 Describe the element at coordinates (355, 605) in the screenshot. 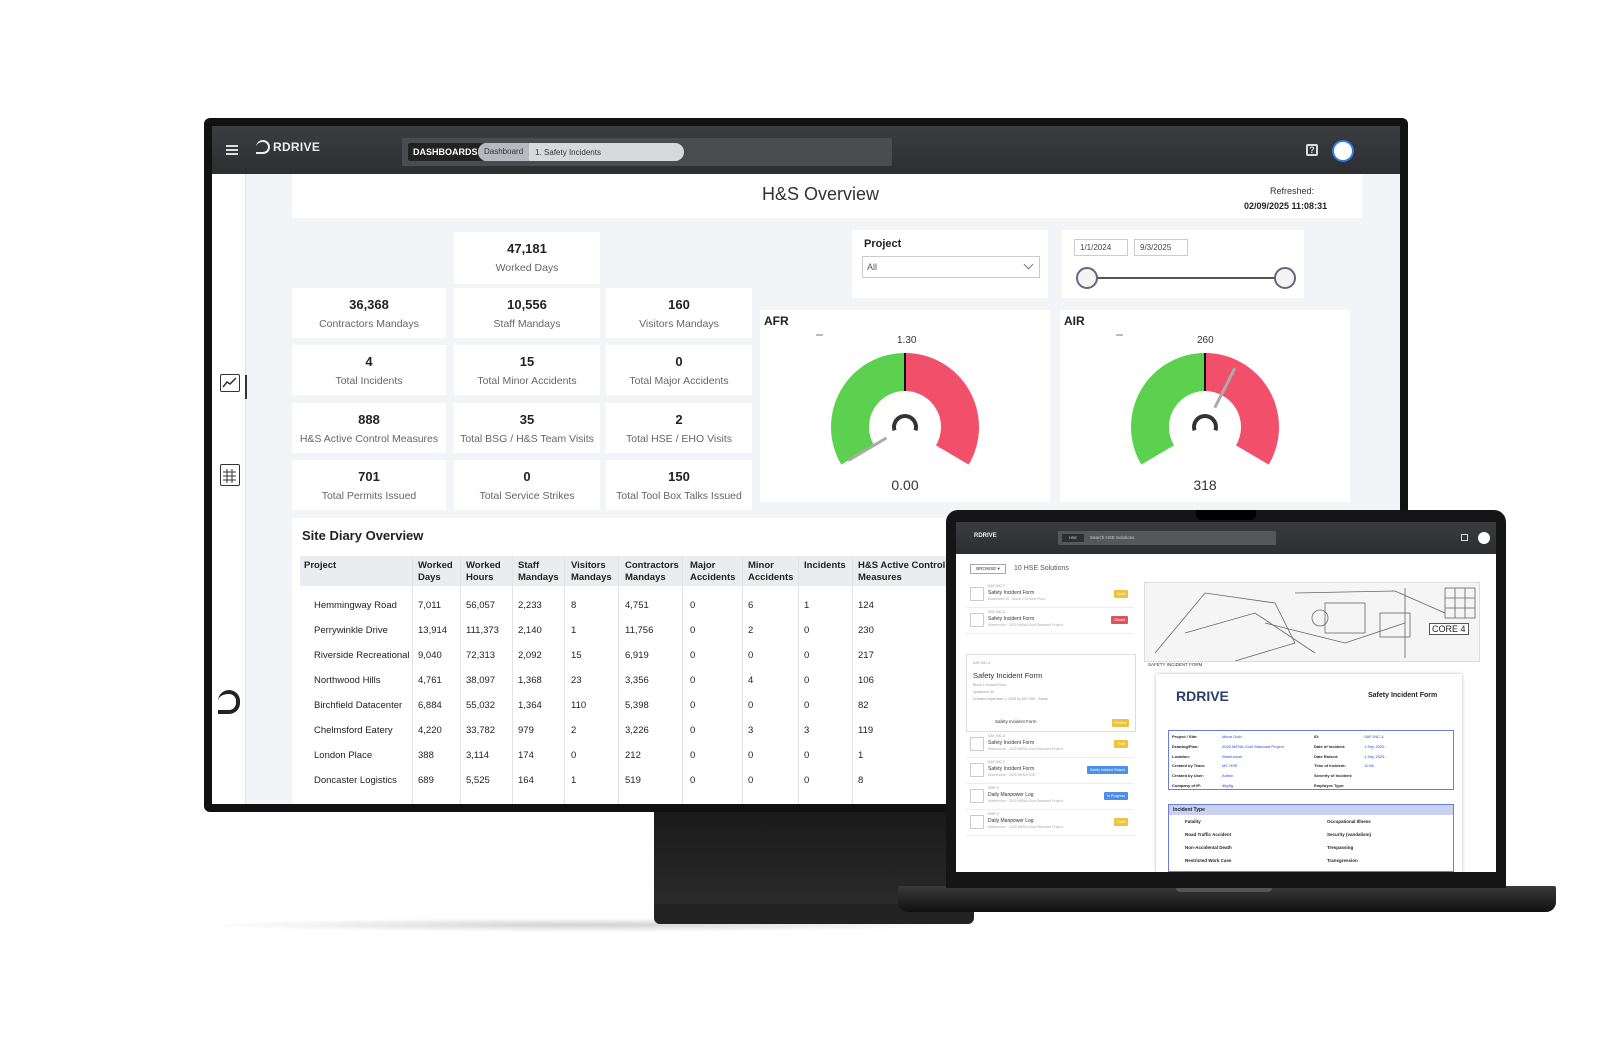

I see `table-cell: Hemmingway Road` at that location.